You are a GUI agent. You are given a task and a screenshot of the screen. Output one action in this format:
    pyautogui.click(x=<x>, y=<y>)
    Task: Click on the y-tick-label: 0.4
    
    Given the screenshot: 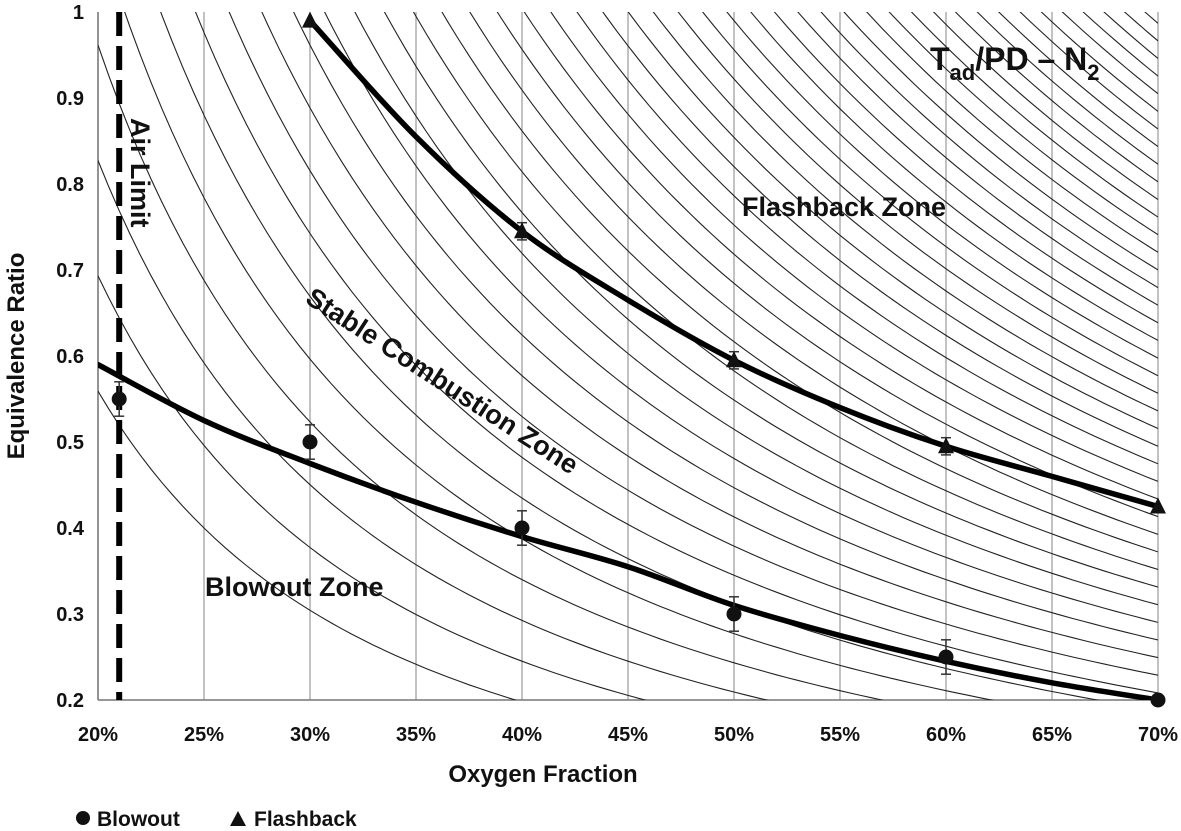 What is the action you would take?
    pyautogui.click(x=70, y=529)
    